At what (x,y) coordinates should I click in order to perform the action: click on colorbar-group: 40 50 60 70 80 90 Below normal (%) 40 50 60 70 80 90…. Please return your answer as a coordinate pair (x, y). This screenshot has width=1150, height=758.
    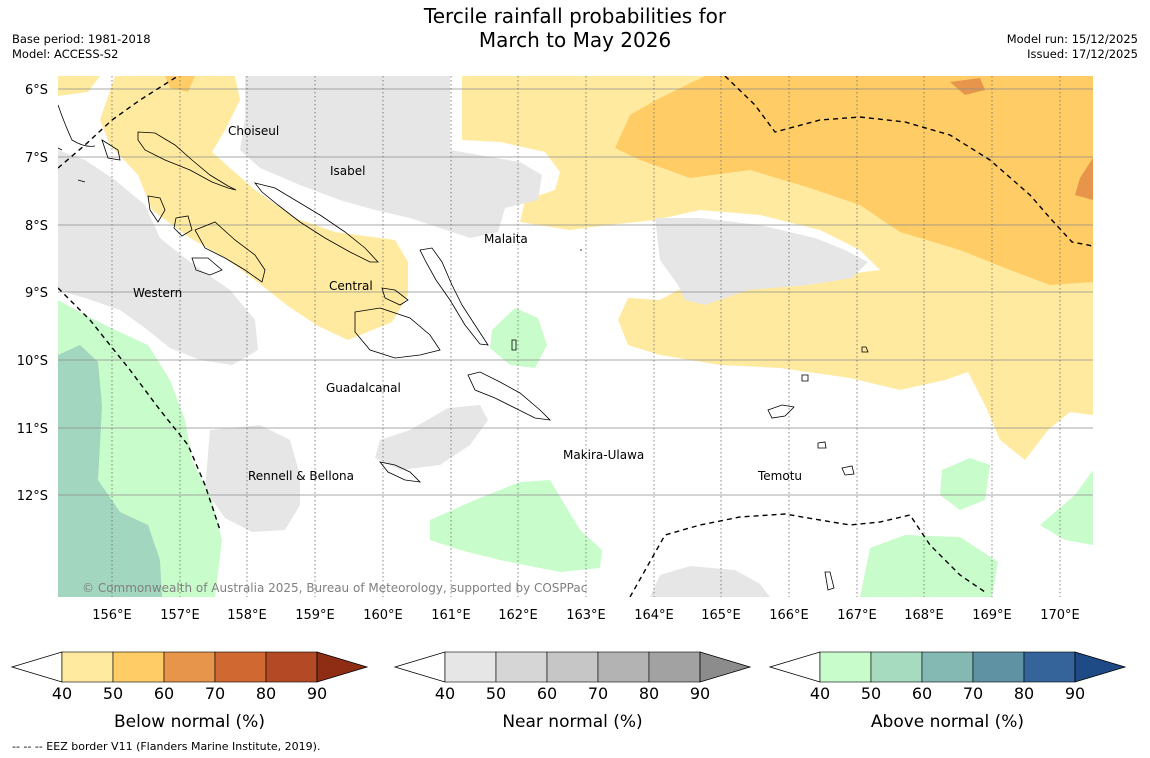
    Looking at the image, I should click on (568, 691).